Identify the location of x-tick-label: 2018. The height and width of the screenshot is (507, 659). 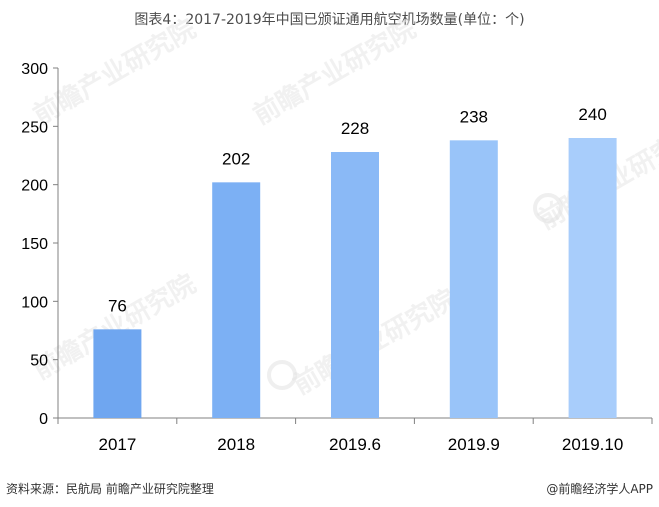
(236, 444).